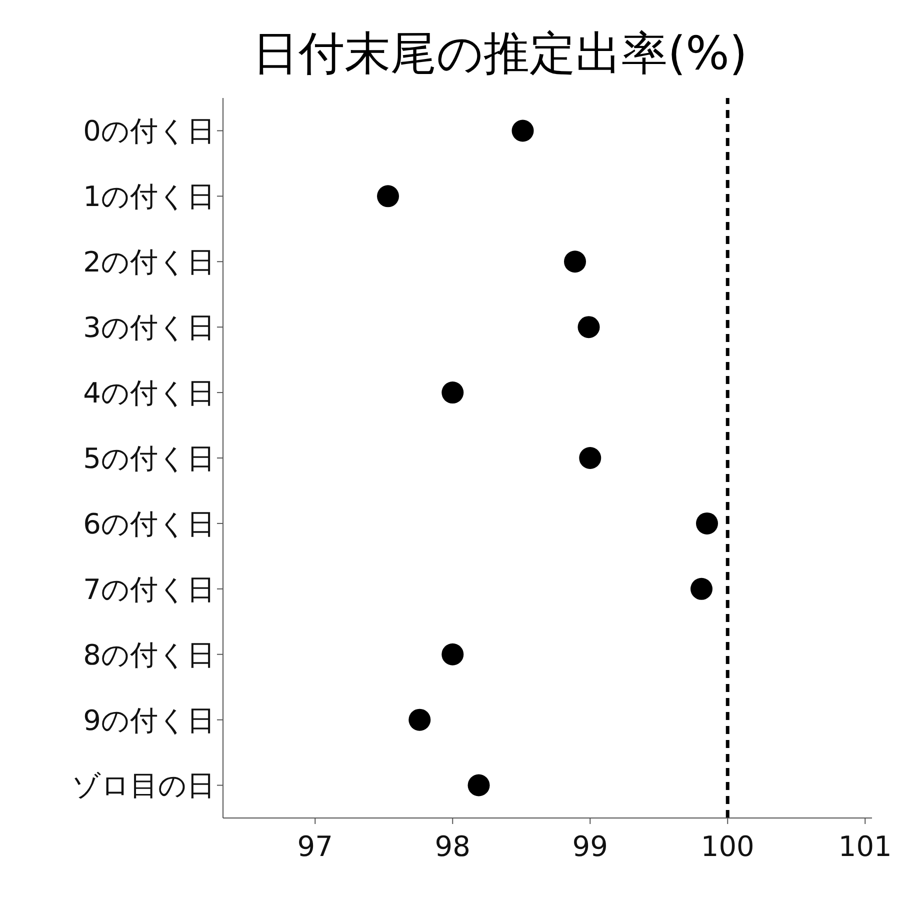  What do you see at coordinates (149, 327) in the screenshot?
I see `y-tick-label: 3の付く日` at bounding box center [149, 327].